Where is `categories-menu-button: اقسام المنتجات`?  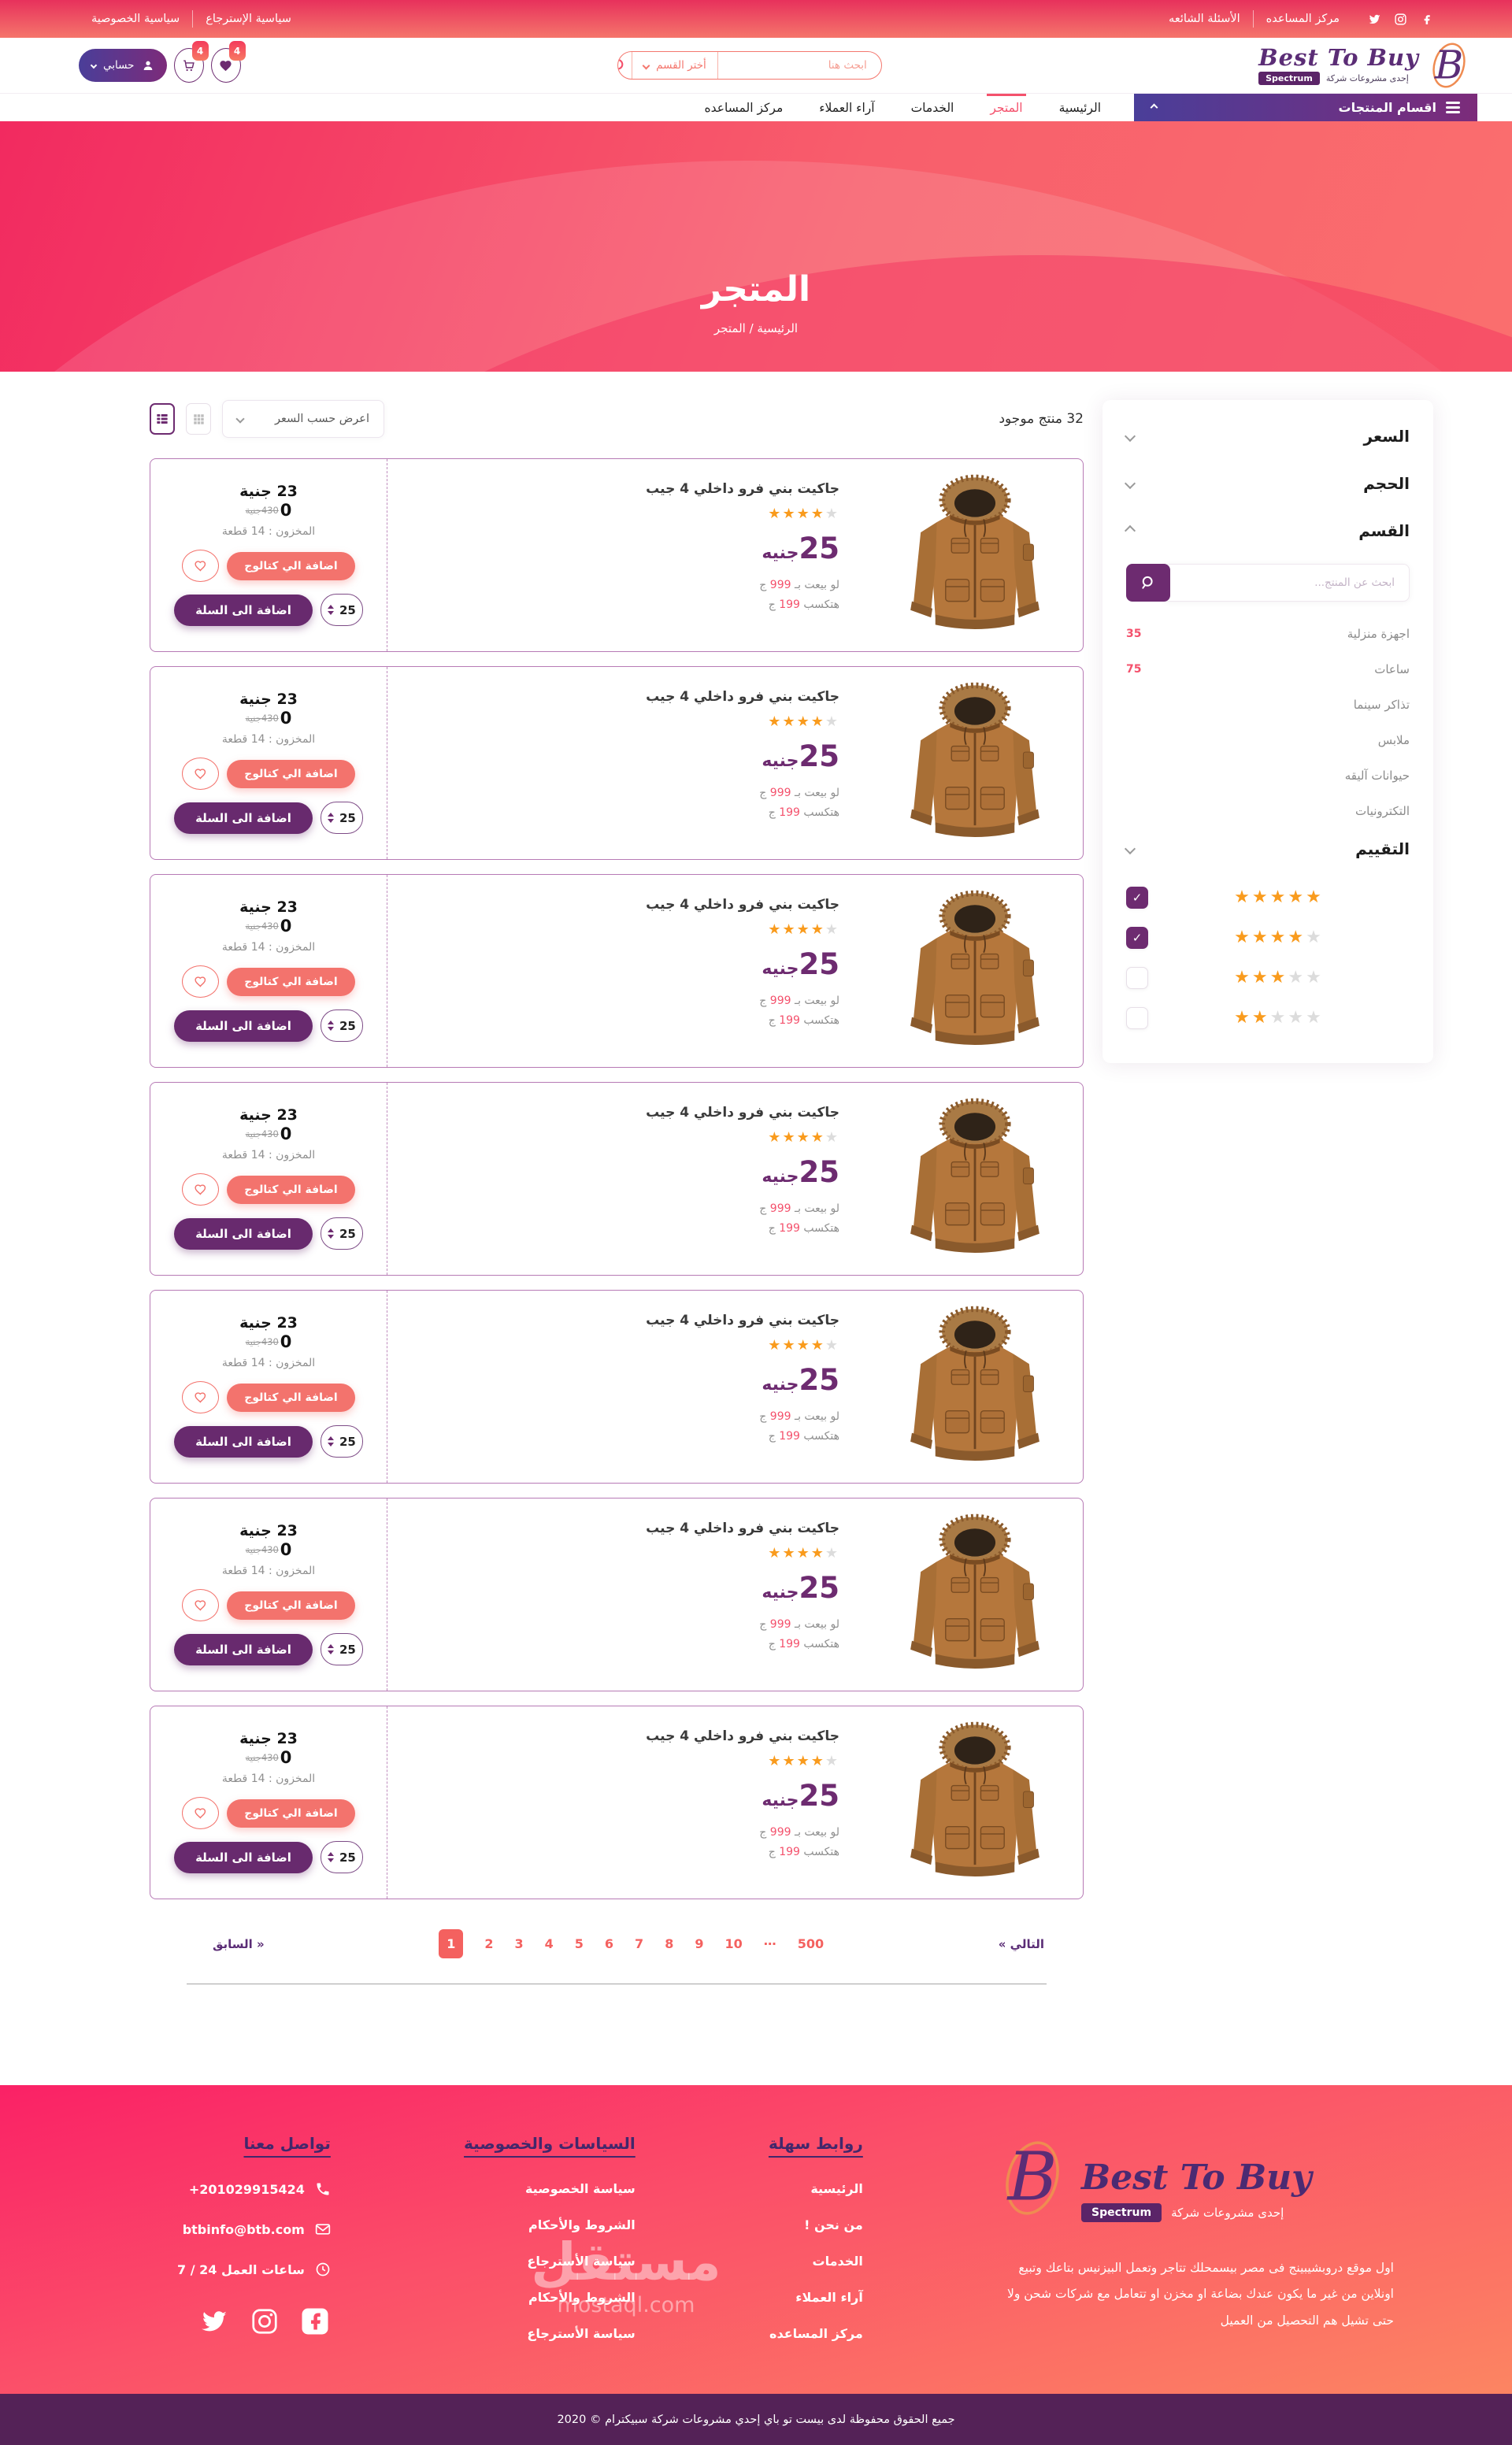 categories-menu-button: اقسام المنتجات is located at coordinates (1305, 107).